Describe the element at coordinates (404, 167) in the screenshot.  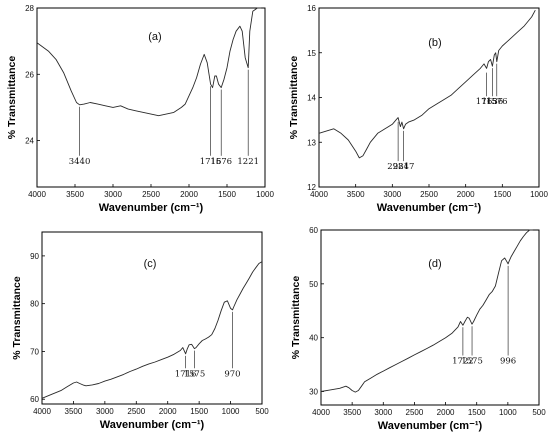
I see `peak-label-2847: 2847` at that location.